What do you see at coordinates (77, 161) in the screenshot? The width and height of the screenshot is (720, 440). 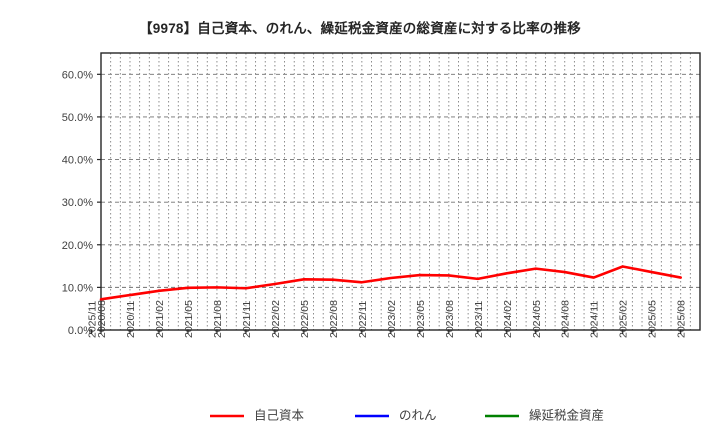 I see `y-axis-tick-label: 40.0%` at bounding box center [77, 161].